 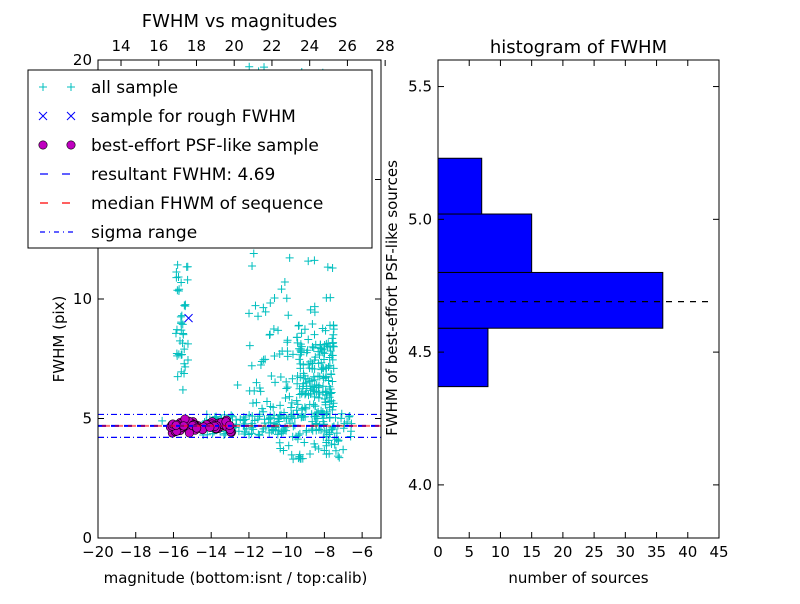 What do you see at coordinates (718, 552) in the screenshot?
I see `hist-x-tick-label: 45` at bounding box center [718, 552].